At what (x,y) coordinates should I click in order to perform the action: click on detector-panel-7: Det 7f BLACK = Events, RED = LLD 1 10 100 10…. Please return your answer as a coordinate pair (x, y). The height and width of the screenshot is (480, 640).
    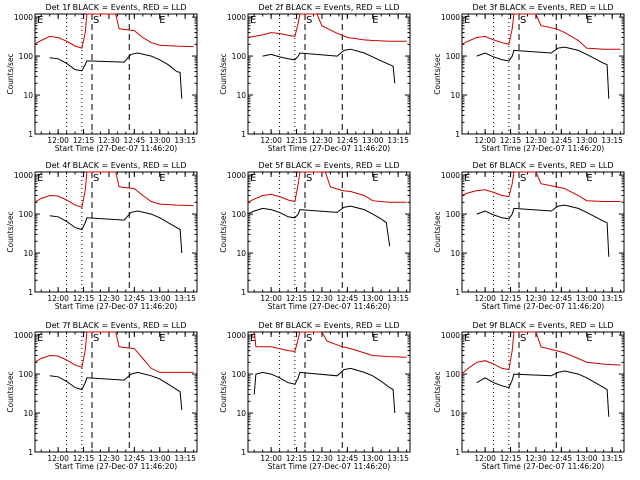
    Looking at the image, I should click on (102, 396).